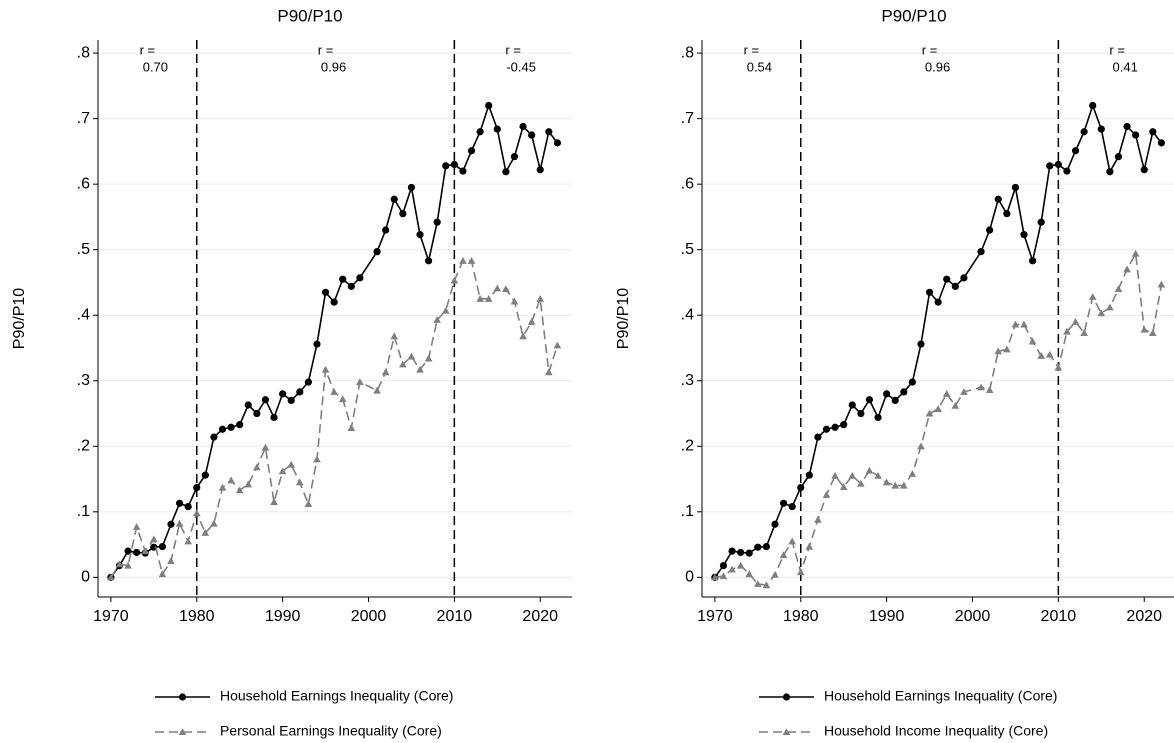 The image size is (1174, 743). I want to click on y-tick-label: .3, so click(83, 380).